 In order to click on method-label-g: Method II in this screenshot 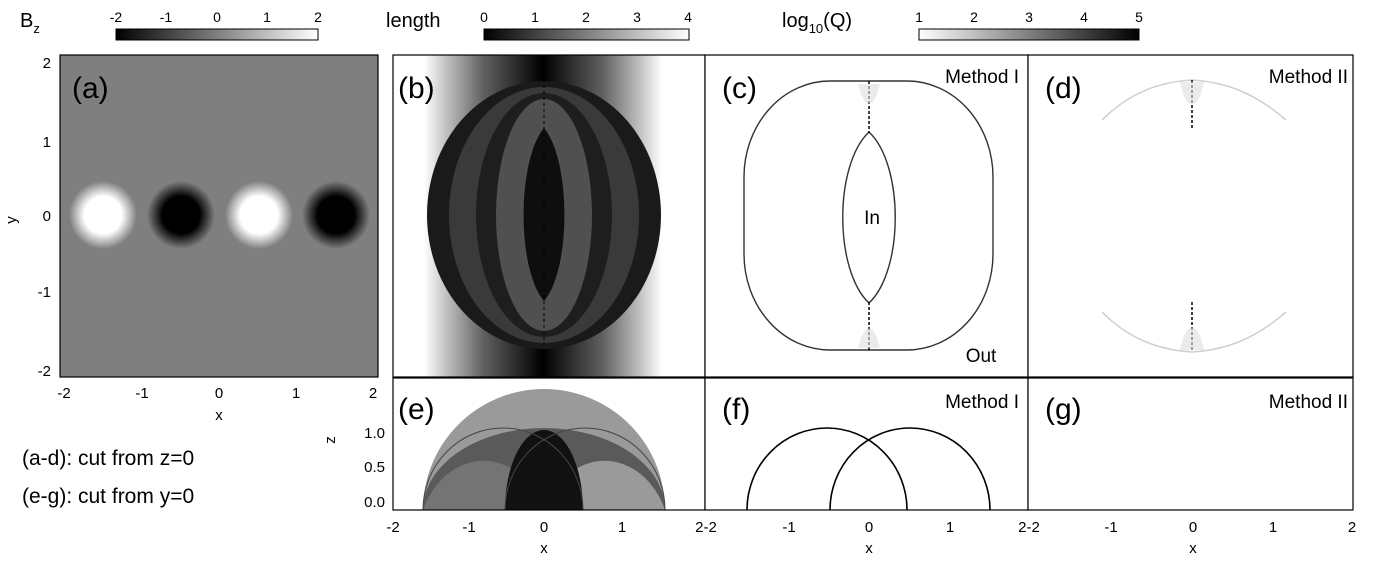, I will do `click(1308, 402)`.